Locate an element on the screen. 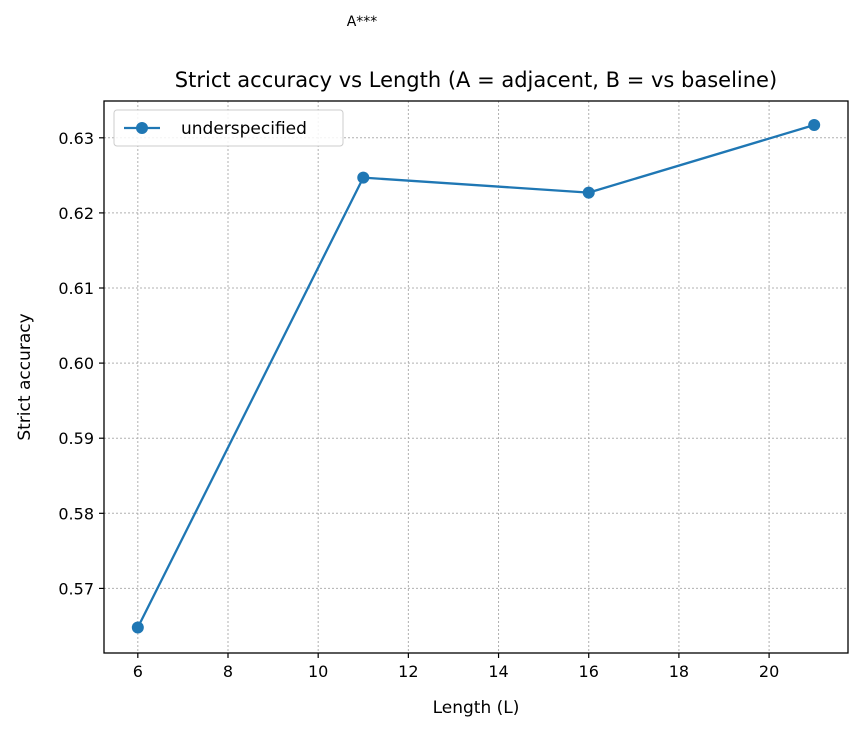 Image resolution: width=863 pixels, height=732 pixels. y-tick-label: 0.58 is located at coordinates (76, 513).